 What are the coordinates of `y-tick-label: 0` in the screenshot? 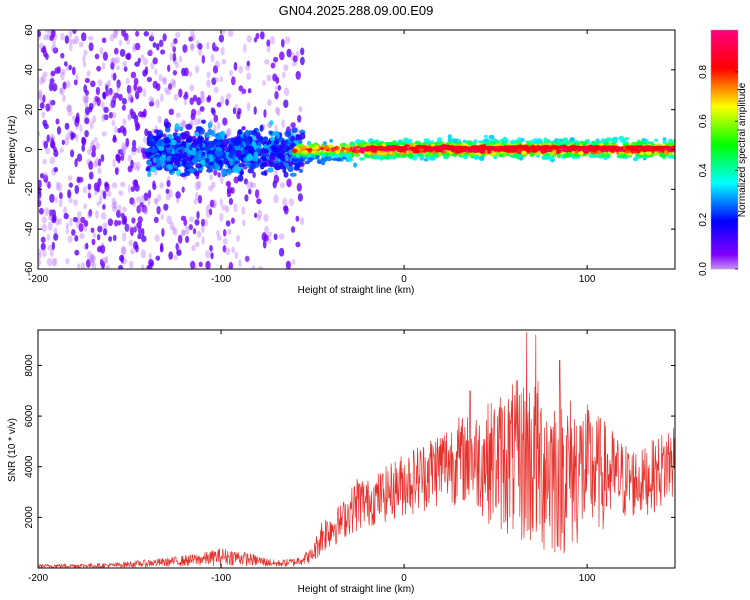 It's located at (29, 149).